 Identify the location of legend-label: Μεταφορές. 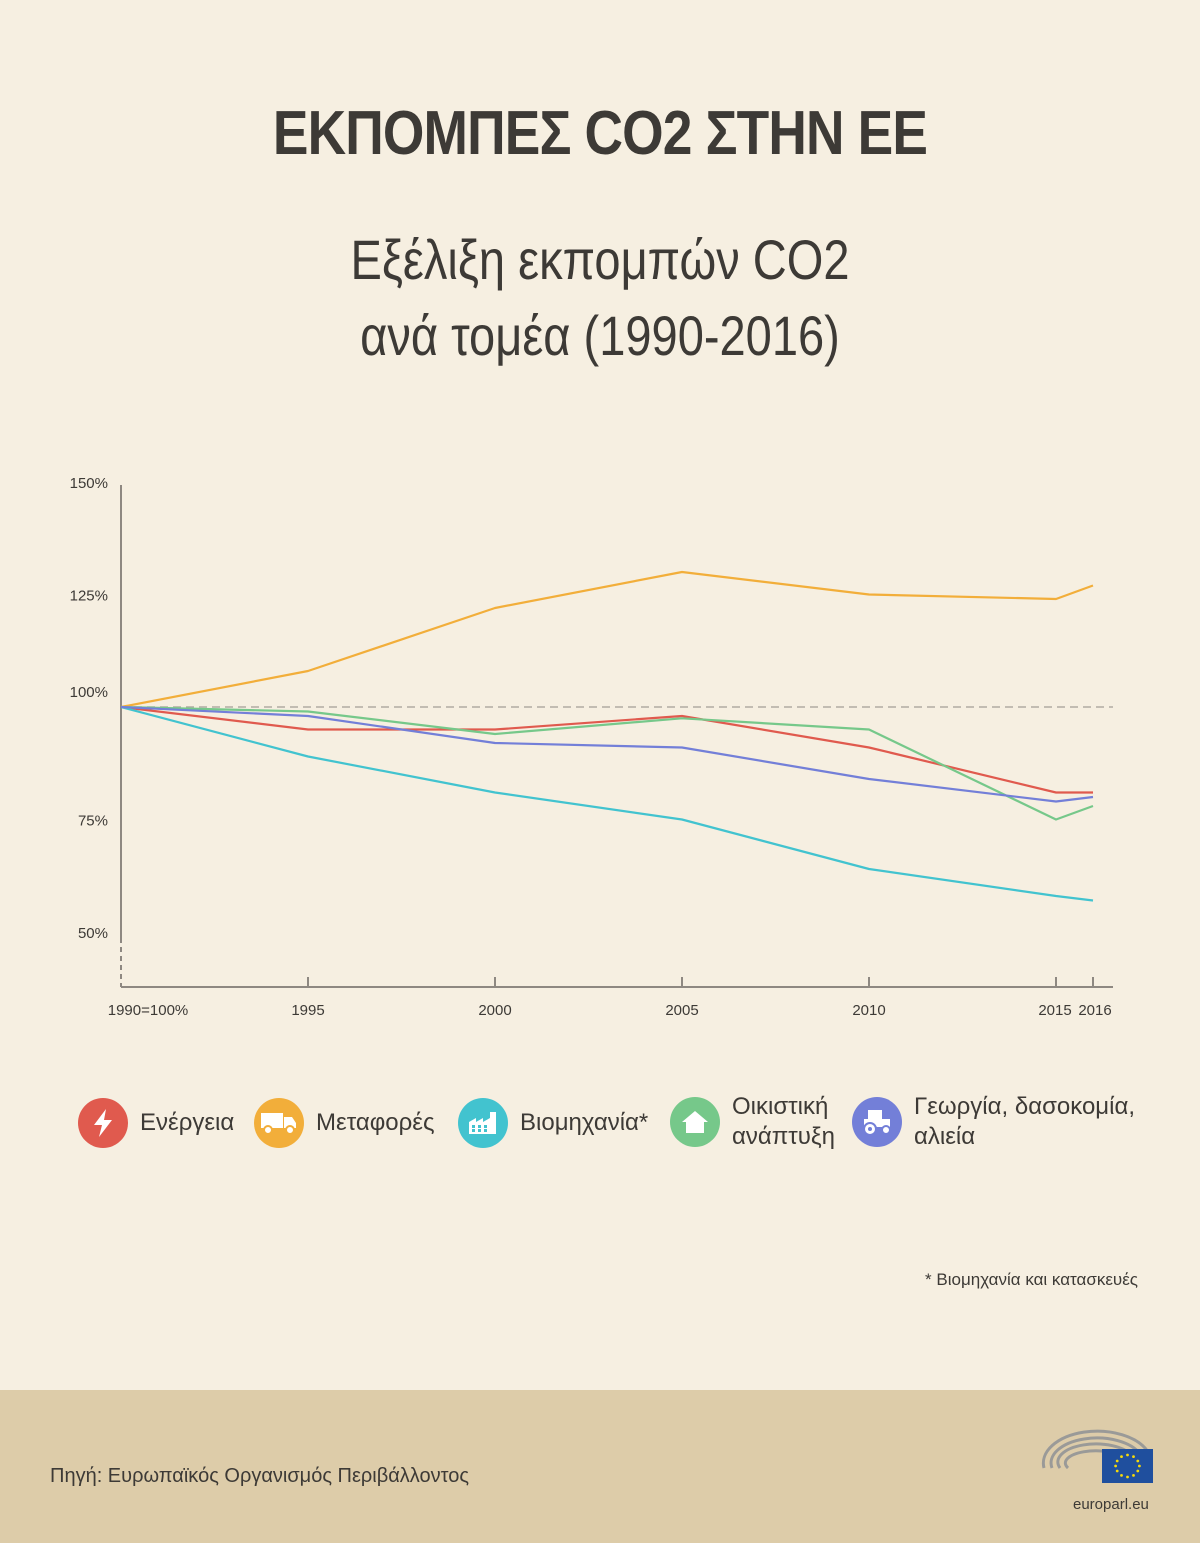
(375, 1122).